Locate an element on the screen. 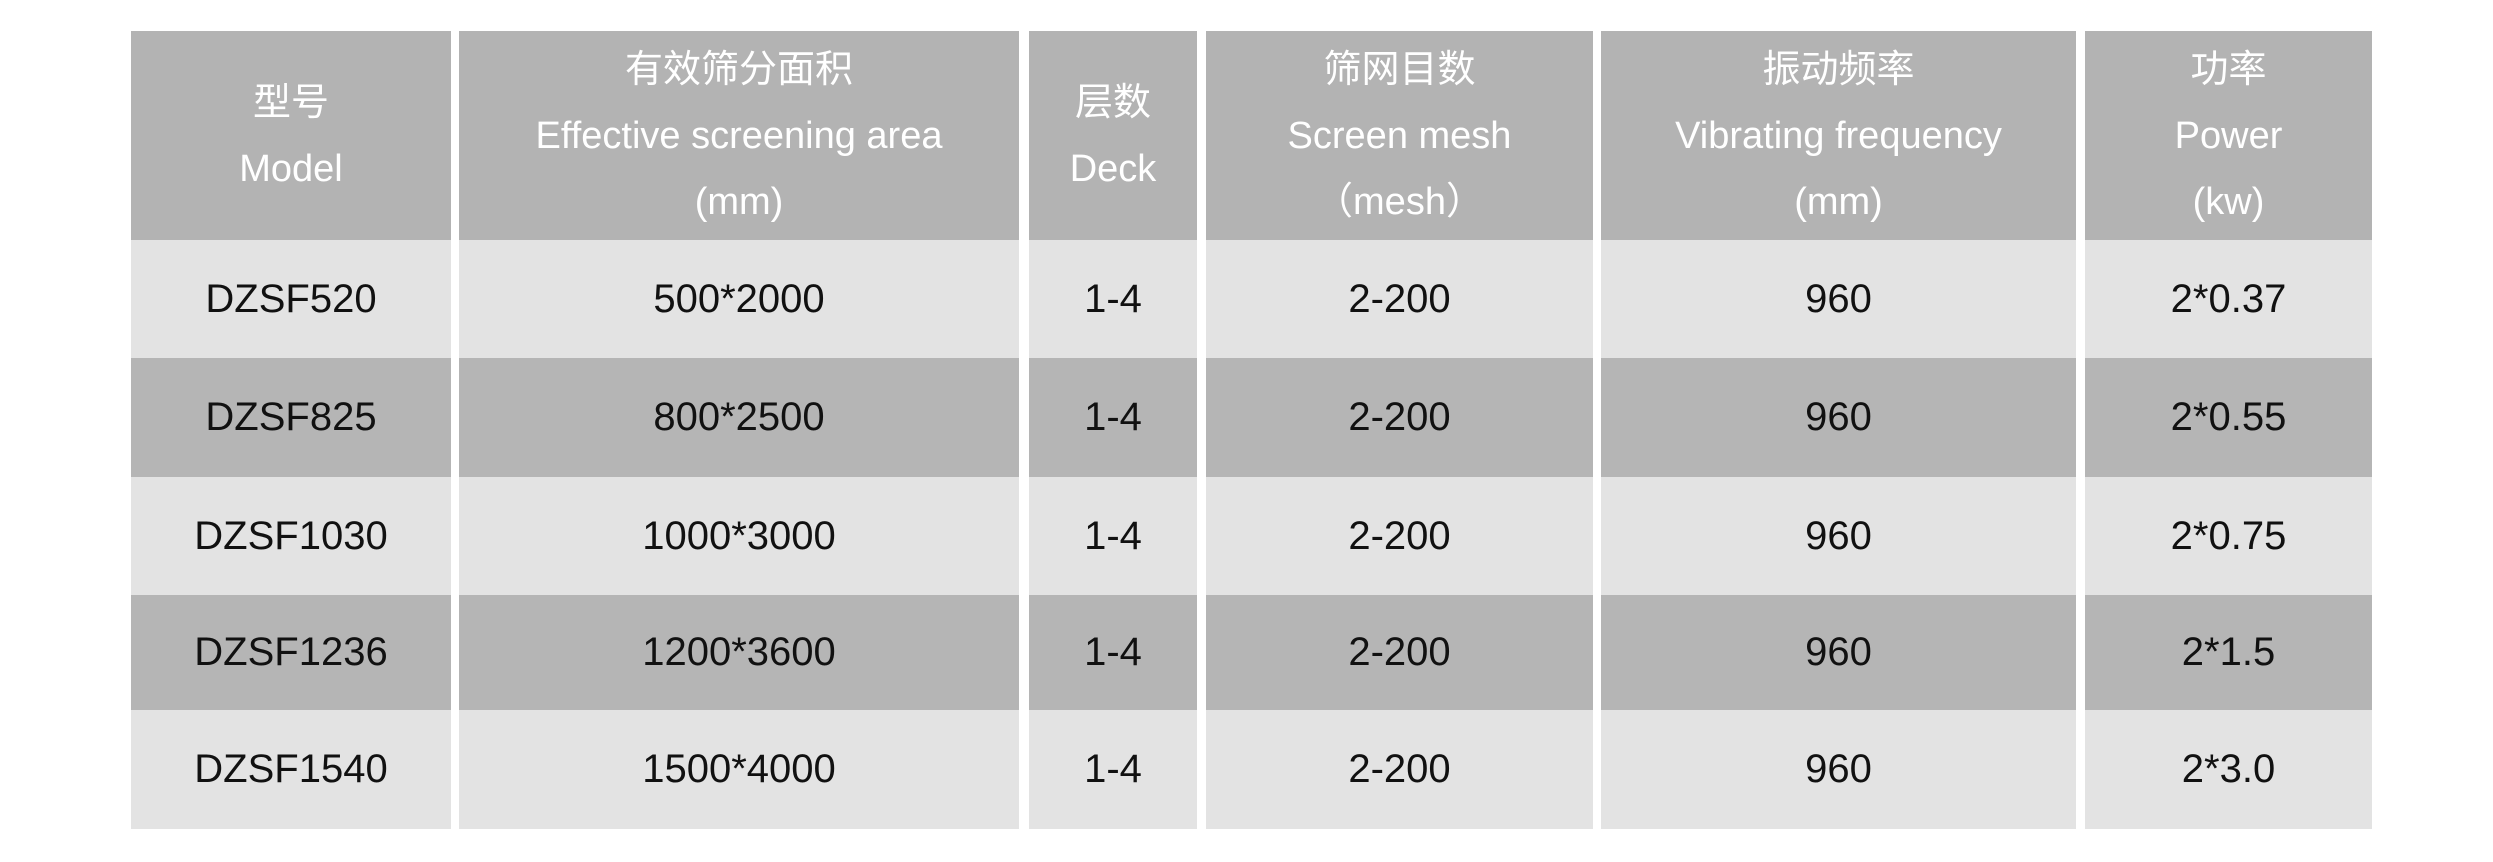 This screenshot has height=862, width=2493. table-column: 功率 Power (kw) 2*0.37 2*0.55 2*0.75 2*1.5 2*3.0 is located at coordinates (2228, 430).